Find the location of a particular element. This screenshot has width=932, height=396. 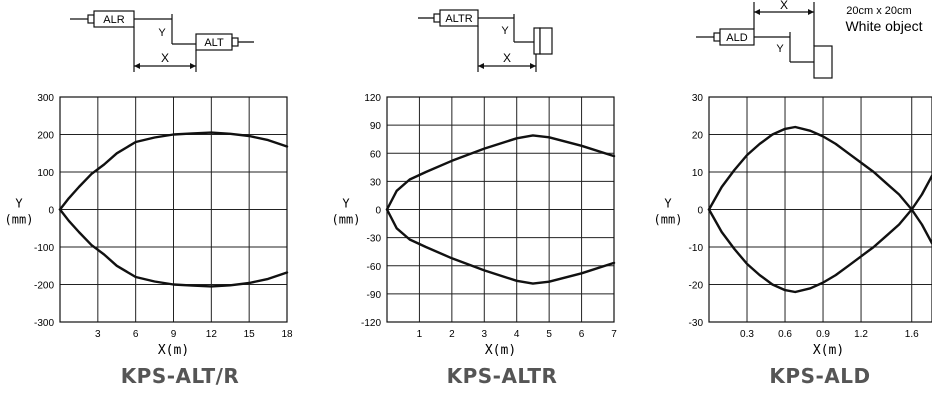

object-size-label: 20cm x 20cm is located at coordinates (878, 11).